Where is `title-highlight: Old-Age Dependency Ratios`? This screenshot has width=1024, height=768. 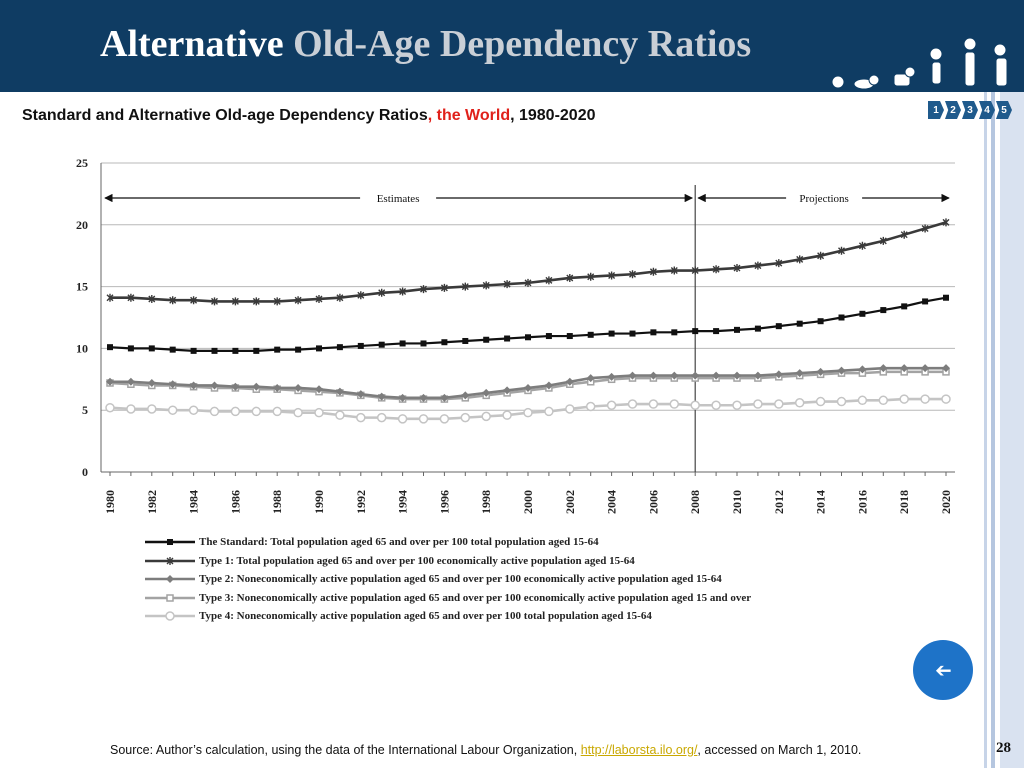 title-highlight: Old-Age Dependency Ratios is located at coordinates (522, 44).